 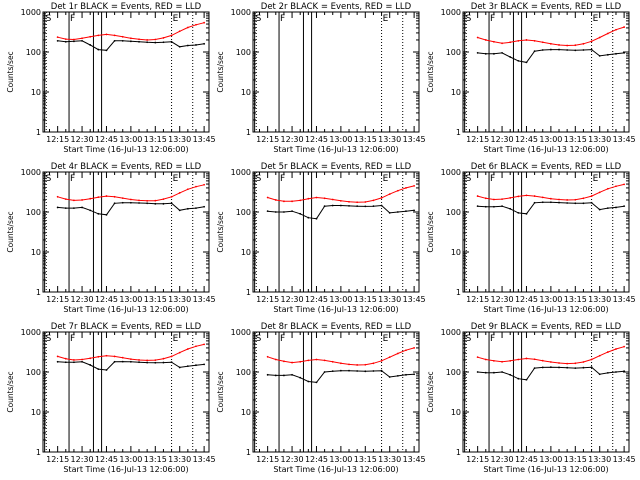 I want to click on panel-title: Det 1r BLACK = Events, RED = LLD, so click(x=126, y=7).